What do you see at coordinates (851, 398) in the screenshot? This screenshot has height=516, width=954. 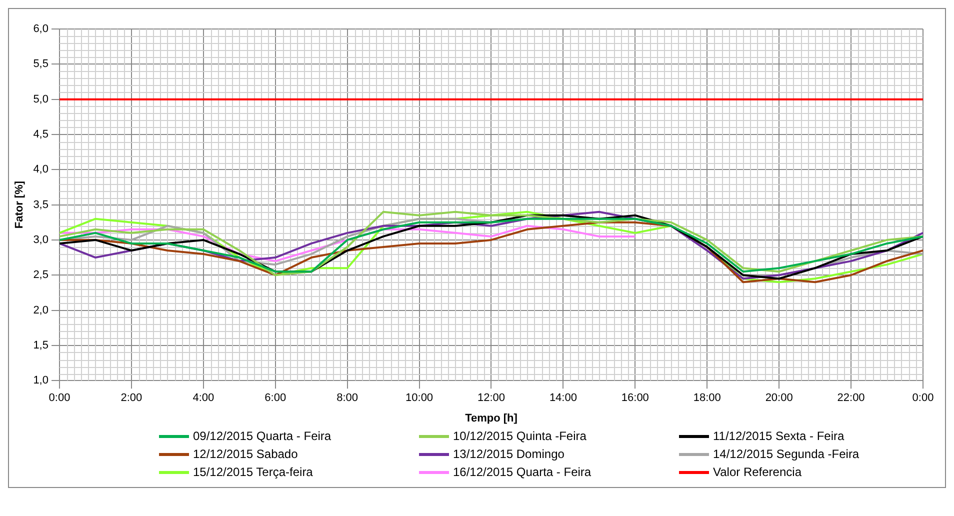 I see `x-tick-label: 22:00` at bounding box center [851, 398].